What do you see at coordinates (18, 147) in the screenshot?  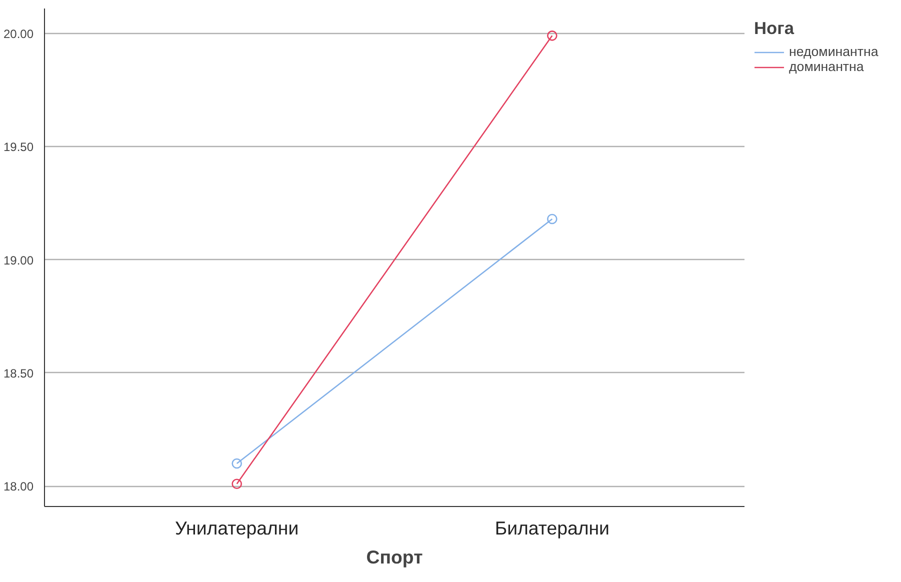 I see `y-tick-label: 19.50` at bounding box center [18, 147].